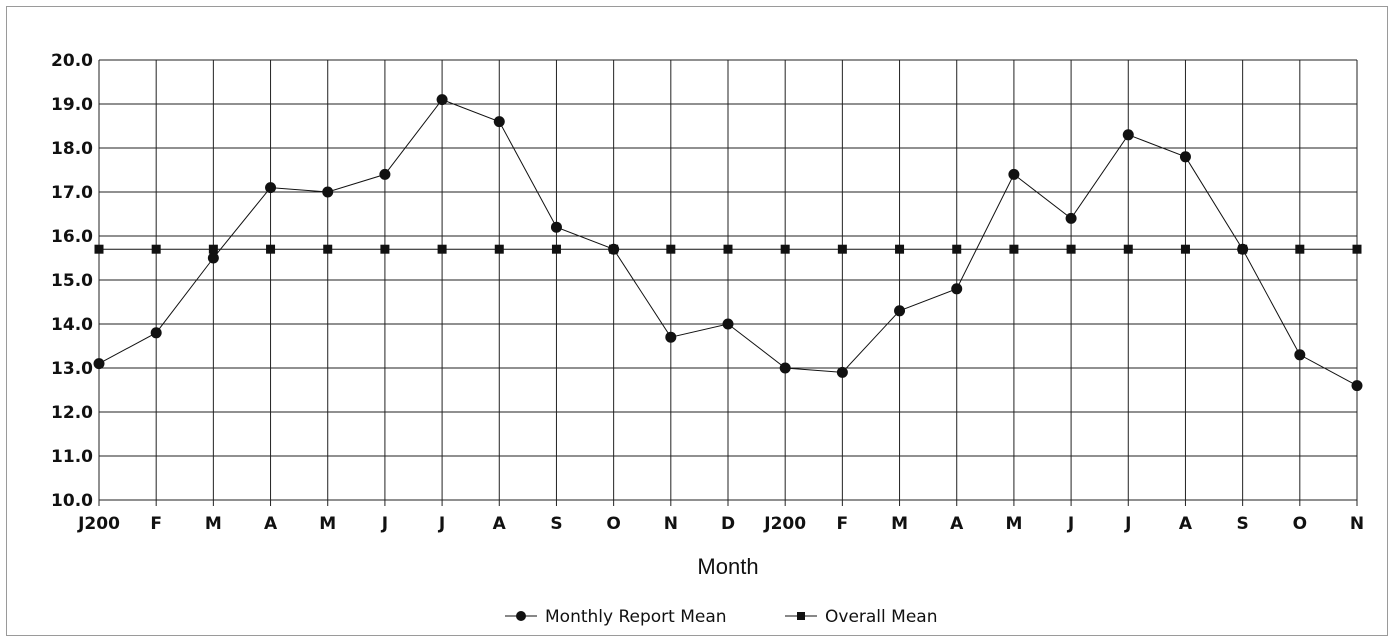 This screenshot has height=643, width=1396. Describe the element at coordinates (72, 325) in the screenshot. I see `y-tick-label: 14.0` at that location.